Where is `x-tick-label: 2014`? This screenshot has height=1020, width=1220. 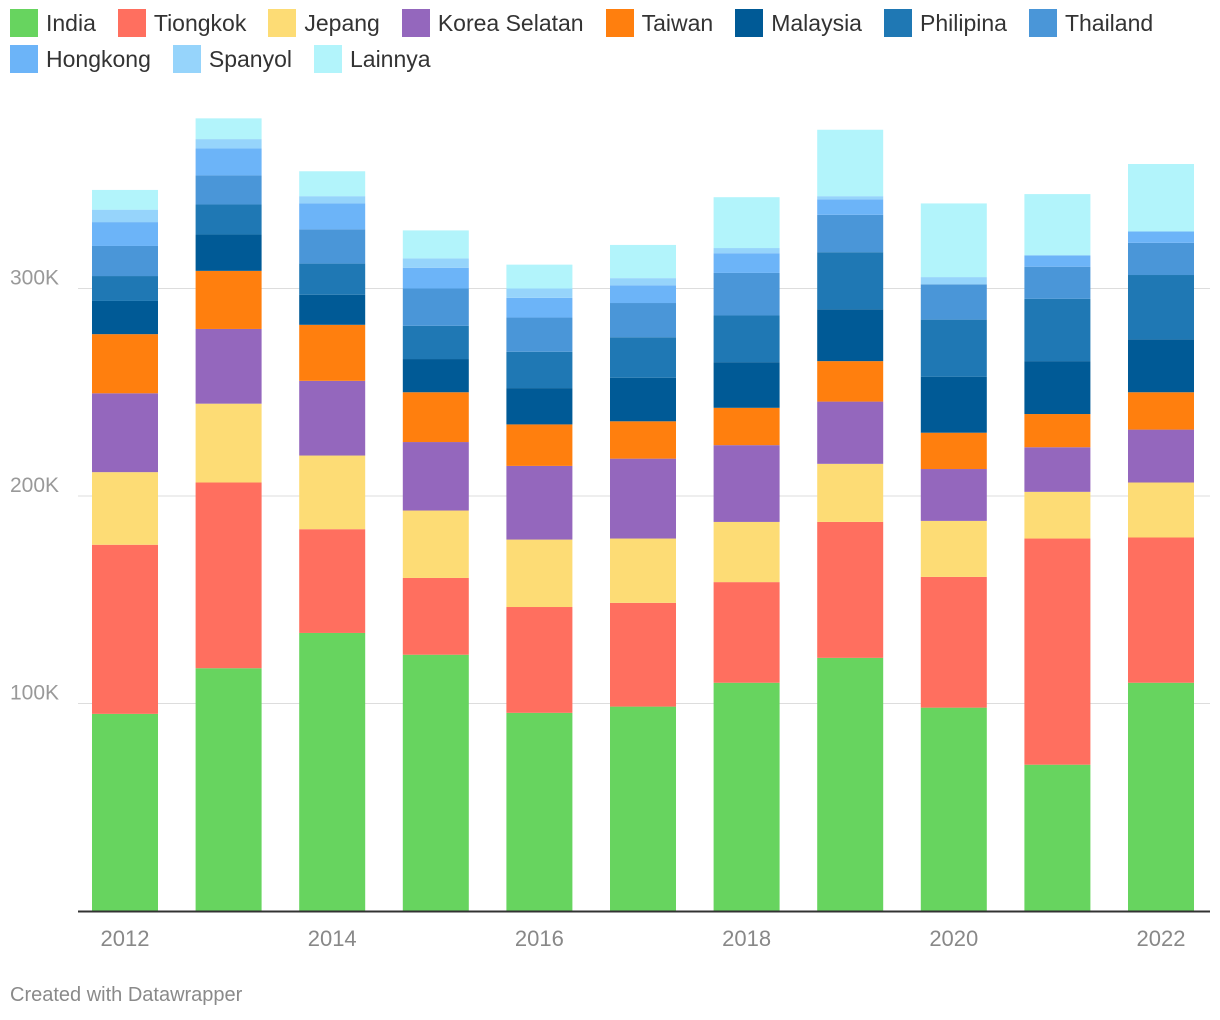
x-tick-label: 2014 is located at coordinates (332, 938).